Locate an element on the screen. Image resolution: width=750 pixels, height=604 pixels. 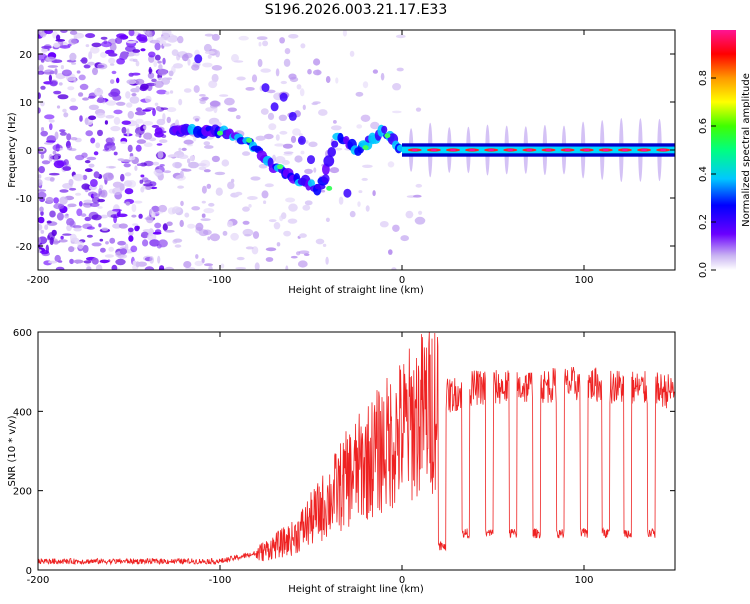
spectrogram-carrier-core is located at coordinates (538, 150).